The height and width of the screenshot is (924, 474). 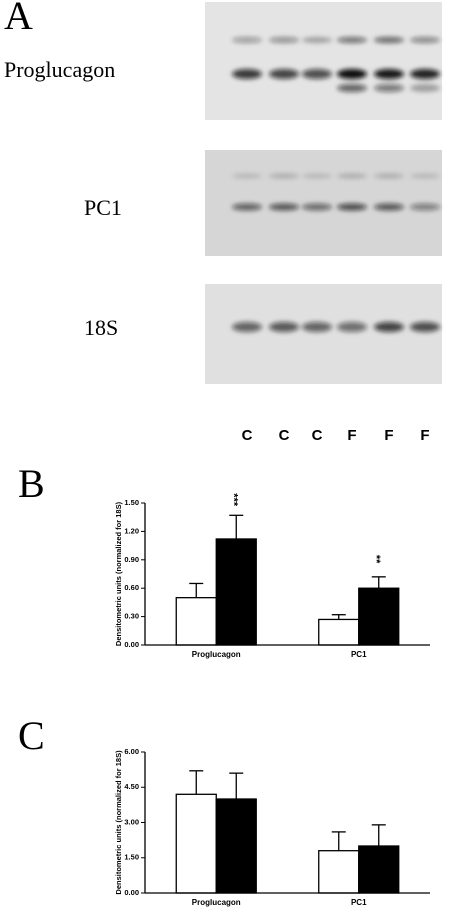 I want to click on row-label: Proglucagon, so click(x=59, y=69).